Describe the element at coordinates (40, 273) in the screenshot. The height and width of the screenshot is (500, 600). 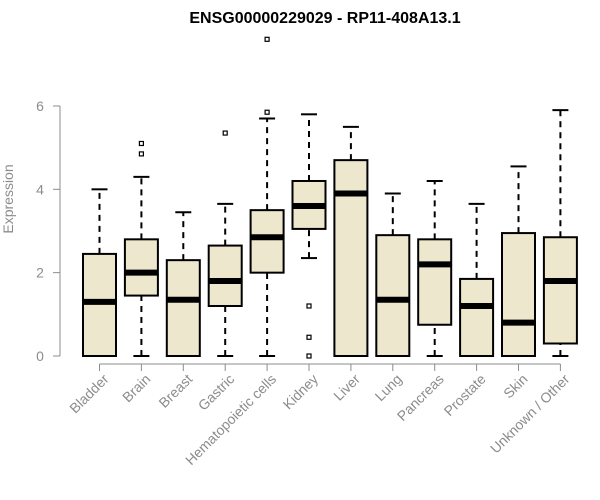
I see `y-tick-label: 2` at that location.